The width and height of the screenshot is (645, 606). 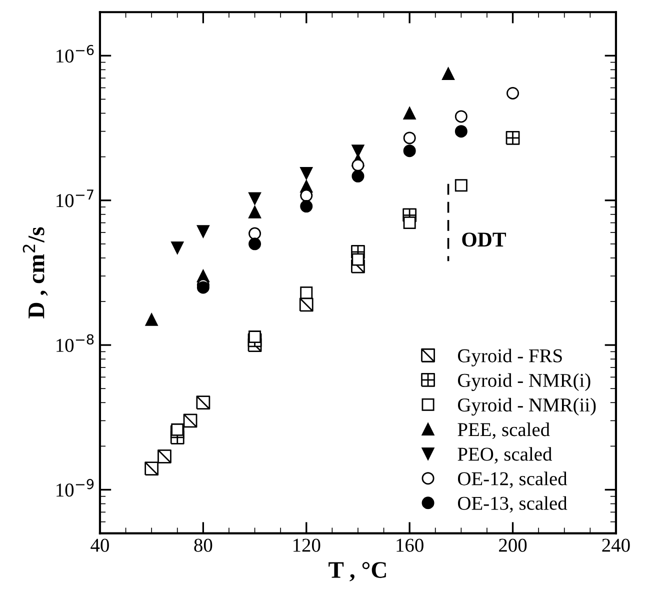 I want to click on legend-label: OE-12, scaled, so click(x=513, y=480).